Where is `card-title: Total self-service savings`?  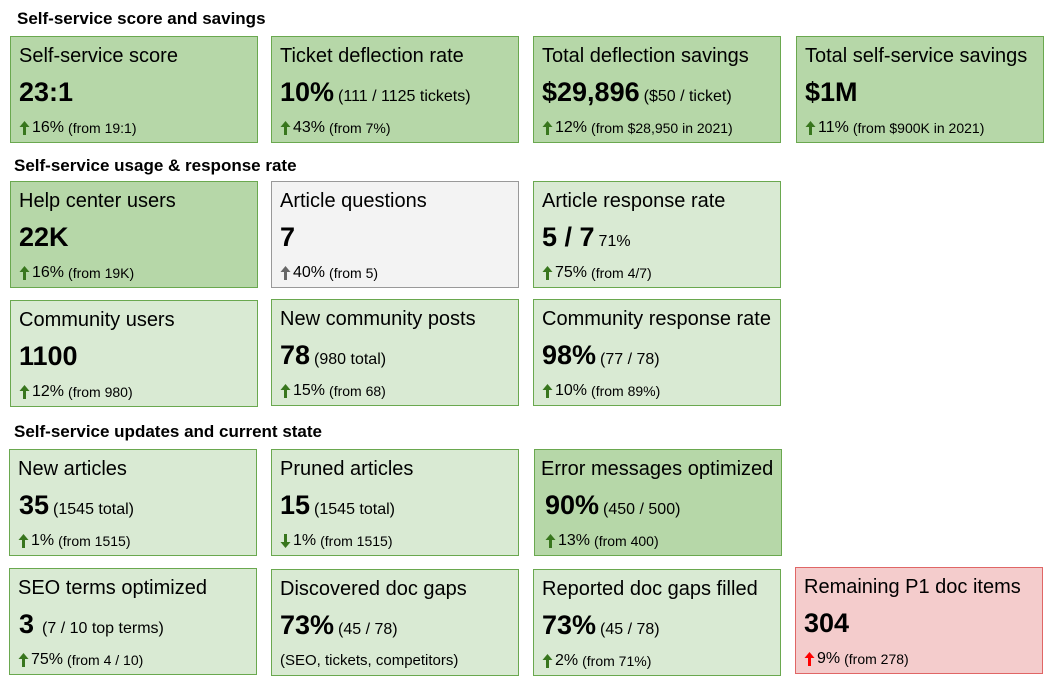 card-title: Total self-service savings is located at coordinates (916, 56).